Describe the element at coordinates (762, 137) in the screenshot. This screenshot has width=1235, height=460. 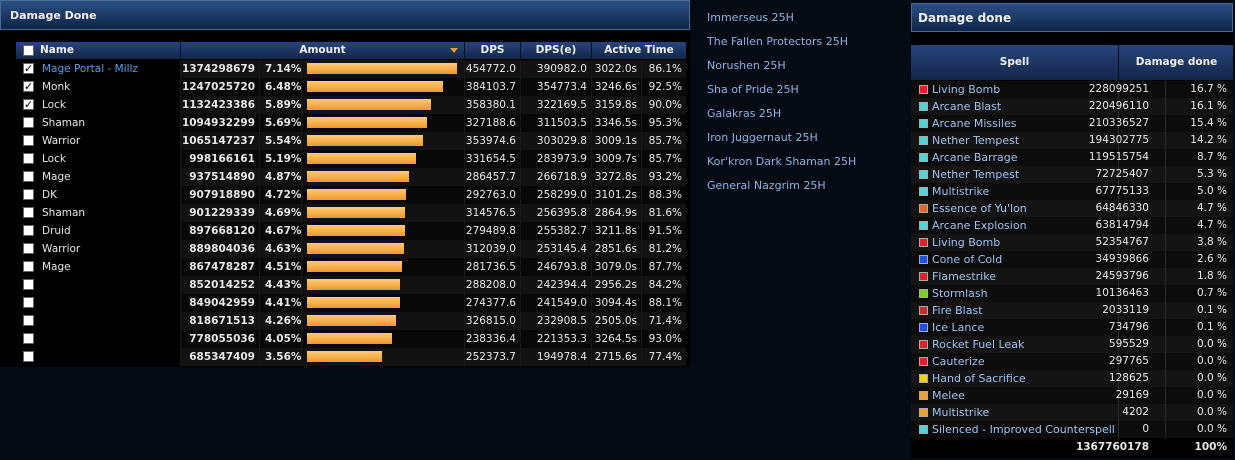
I see `encounter-item: Iron Juggernaut 25H` at that location.